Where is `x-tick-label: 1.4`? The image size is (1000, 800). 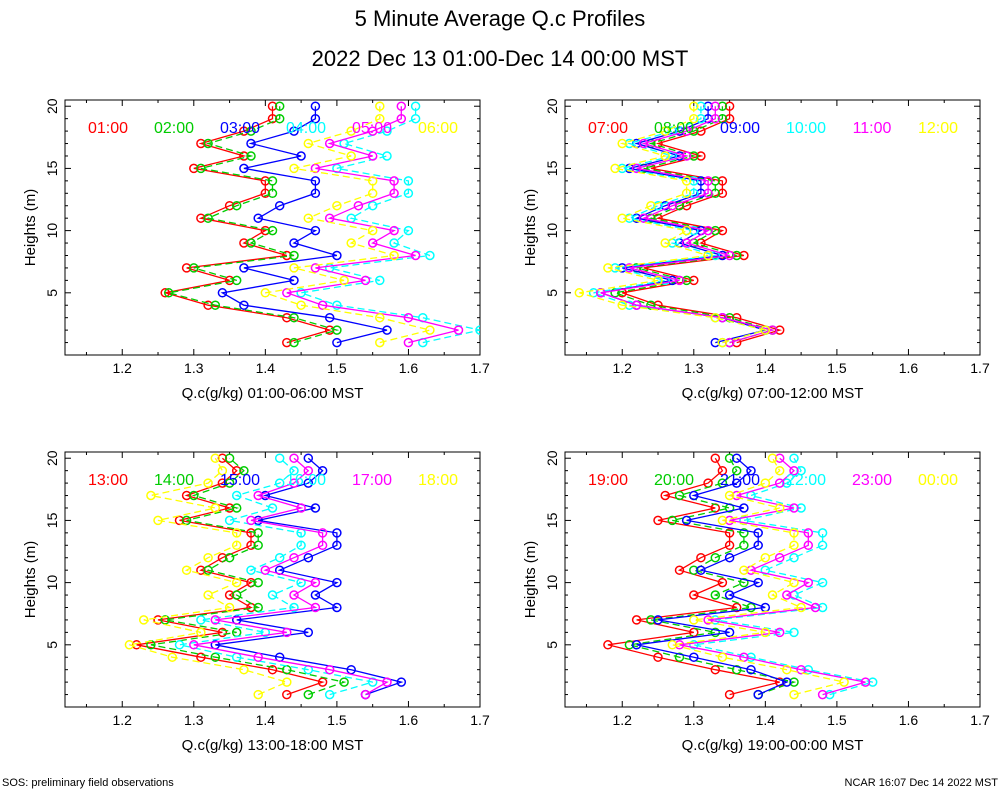
x-tick-label: 1.4 is located at coordinates (766, 720).